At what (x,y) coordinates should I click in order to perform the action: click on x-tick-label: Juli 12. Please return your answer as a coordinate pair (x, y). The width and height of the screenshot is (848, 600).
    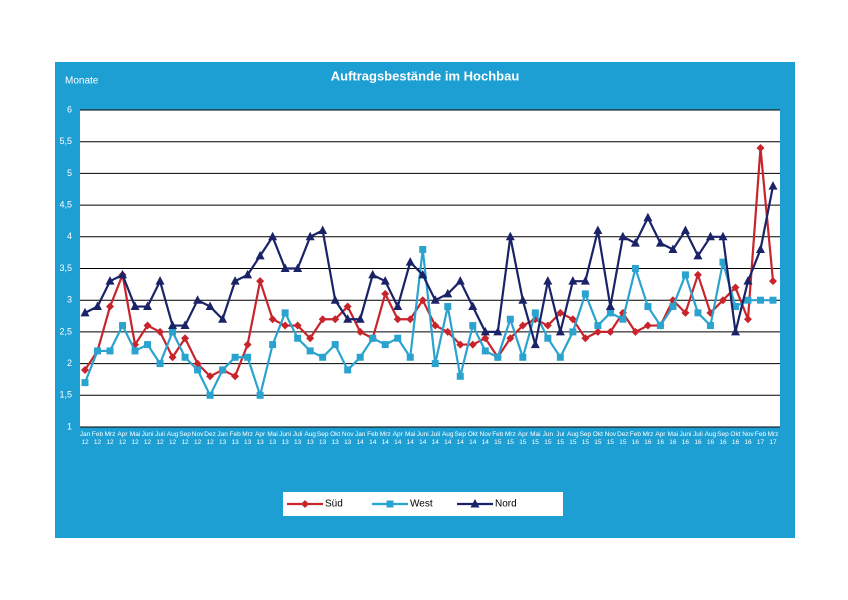
    Looking at the image, I should click on (160, 438).